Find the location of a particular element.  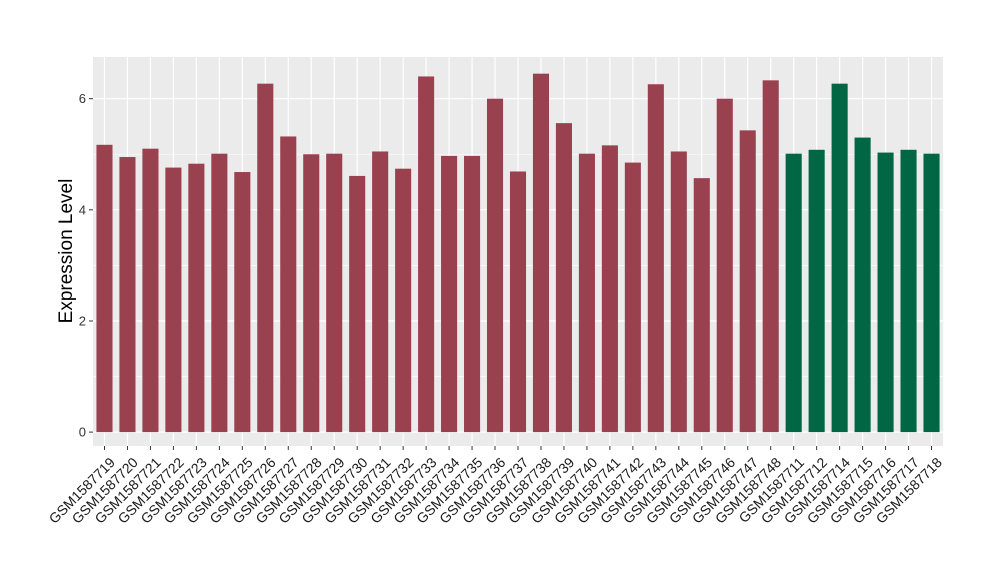

bar-GSM1587729 is located at coordinates (334, 293).